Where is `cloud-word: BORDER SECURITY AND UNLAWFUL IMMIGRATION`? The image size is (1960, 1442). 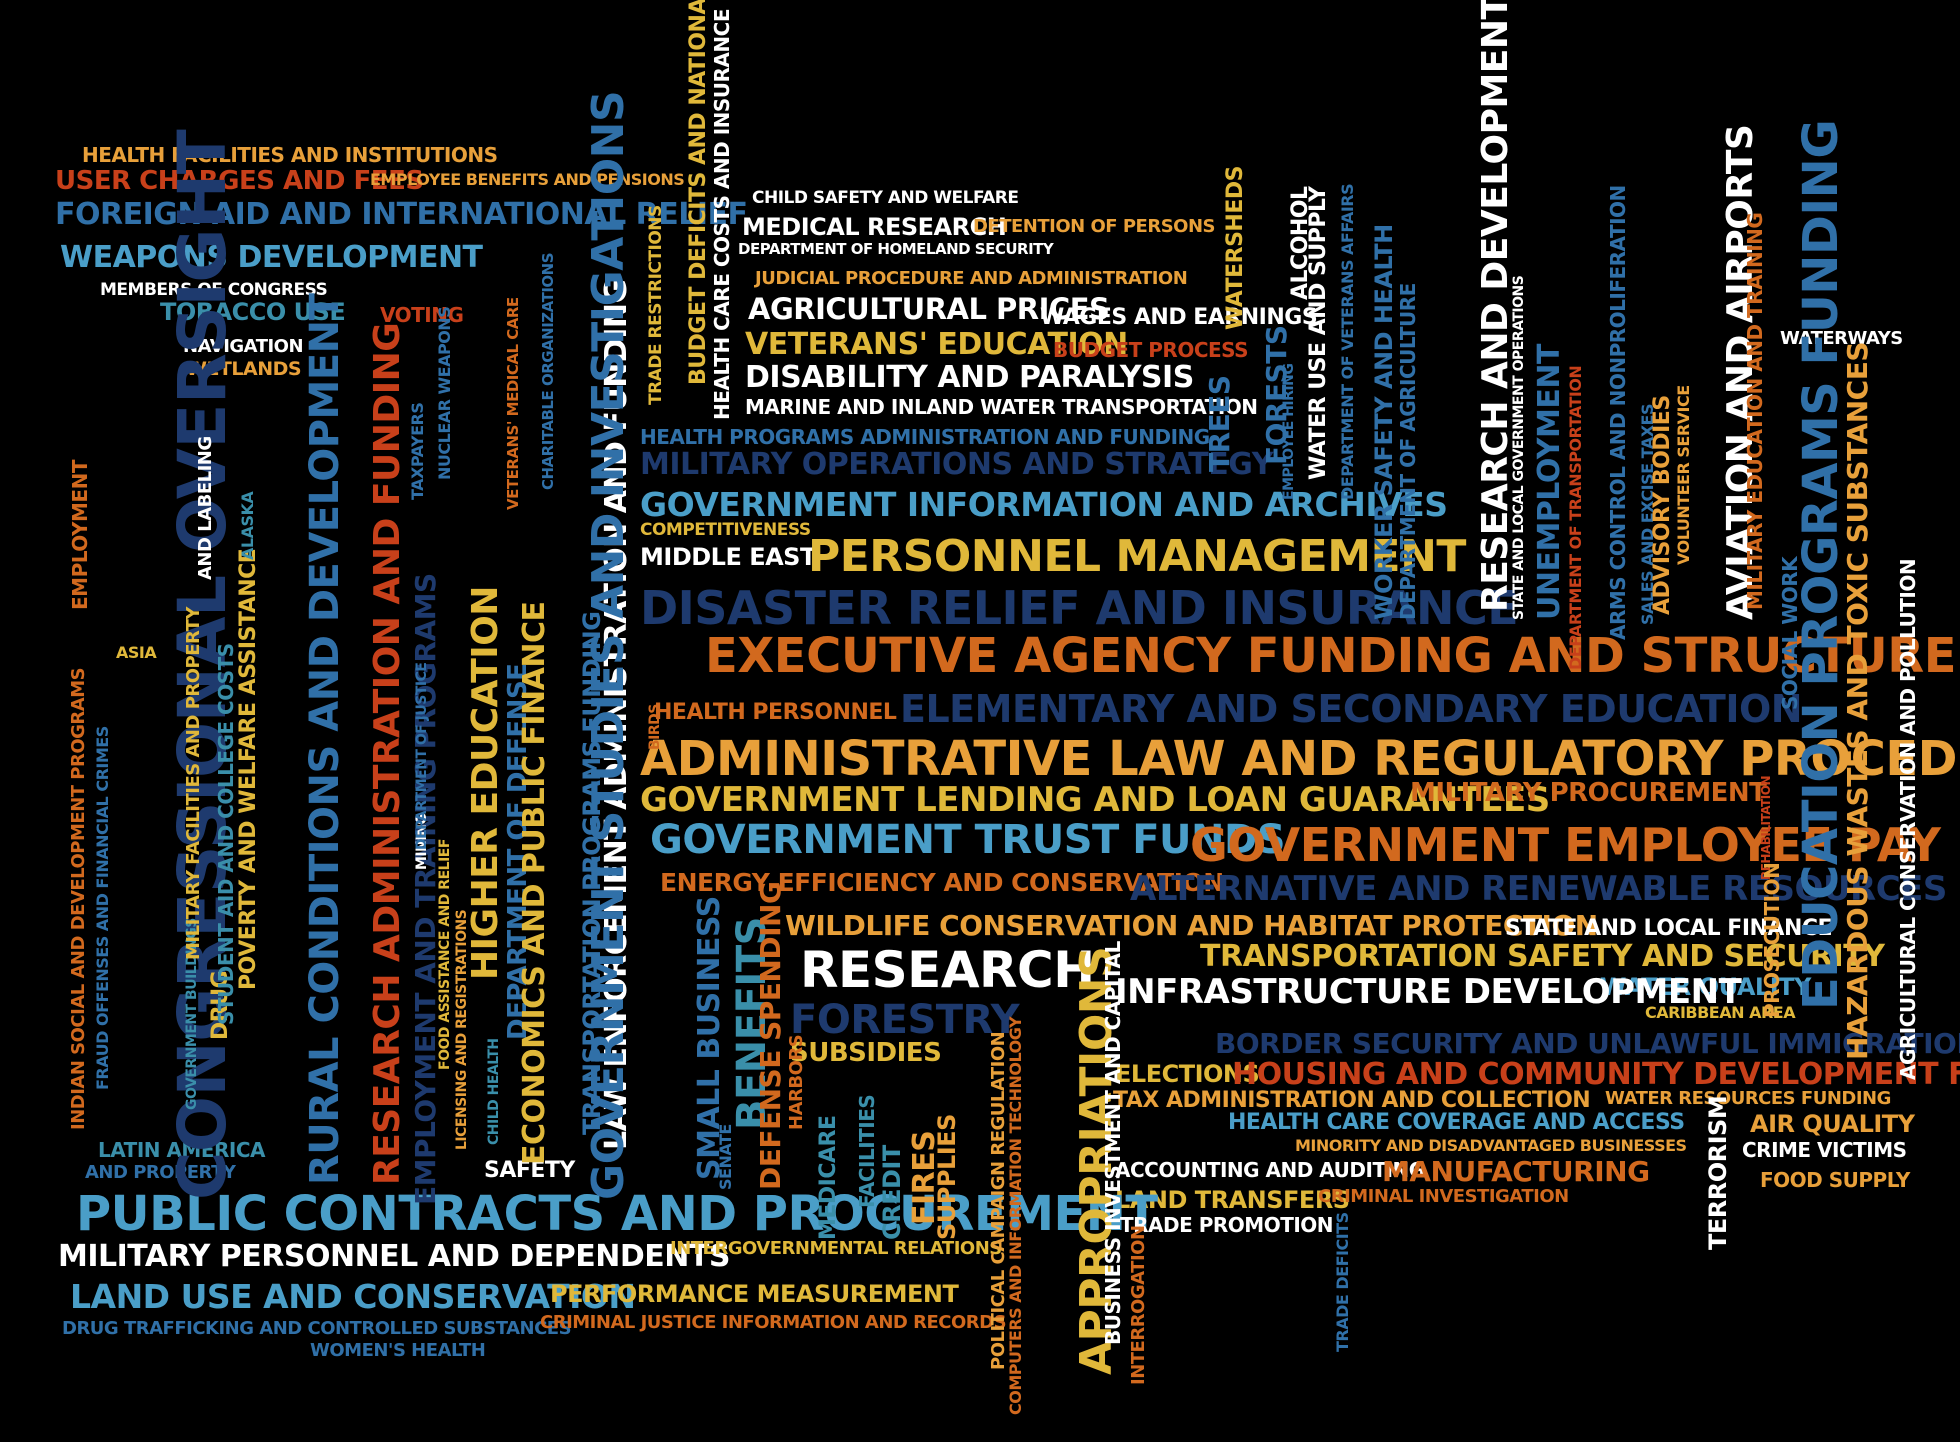 cloud-word: BORDER SECURITY AND UNLAWFUL IMMIGRATION is located at coordinates (1587, 1043).